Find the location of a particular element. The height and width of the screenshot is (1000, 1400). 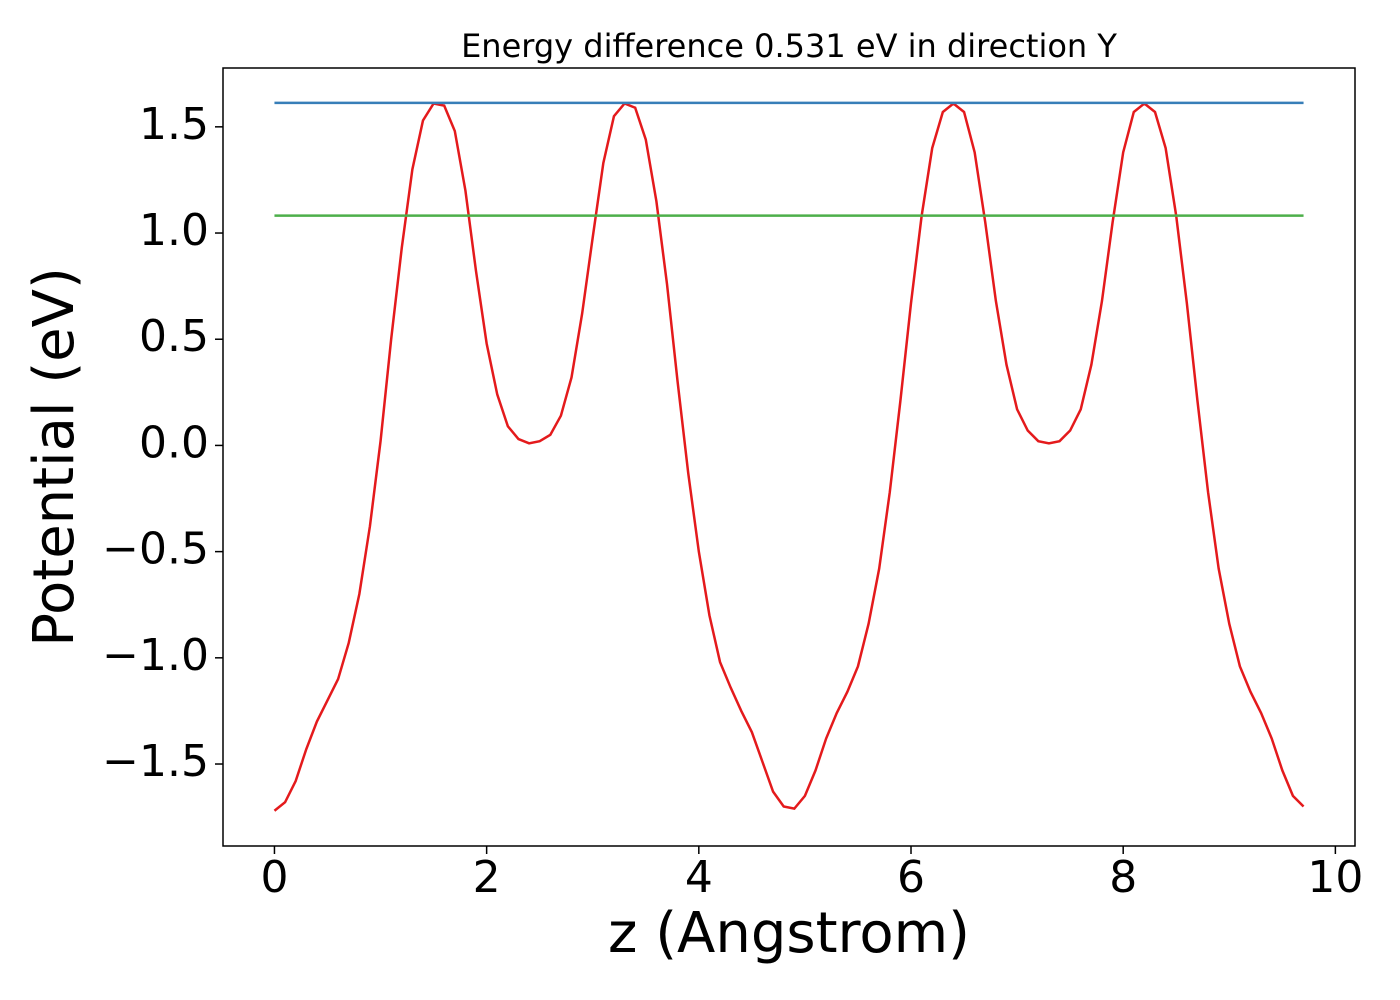

y-tick-label: 0.0 is located at coordinates (174, 442).